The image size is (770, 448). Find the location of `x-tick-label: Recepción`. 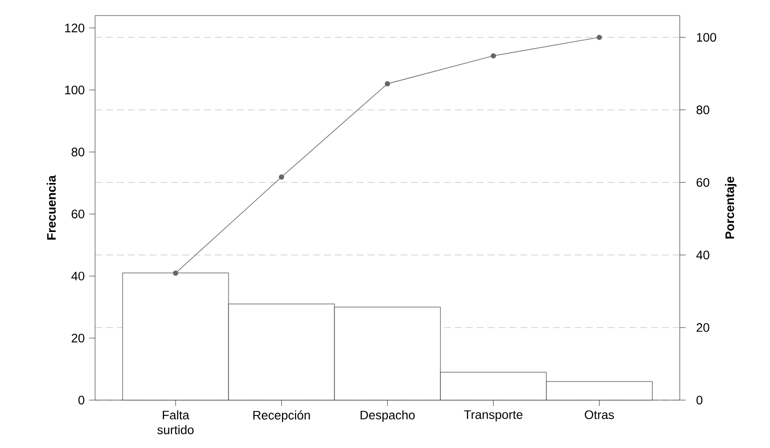

x-tick-label: Recepción is located at coordinates (281, 416).